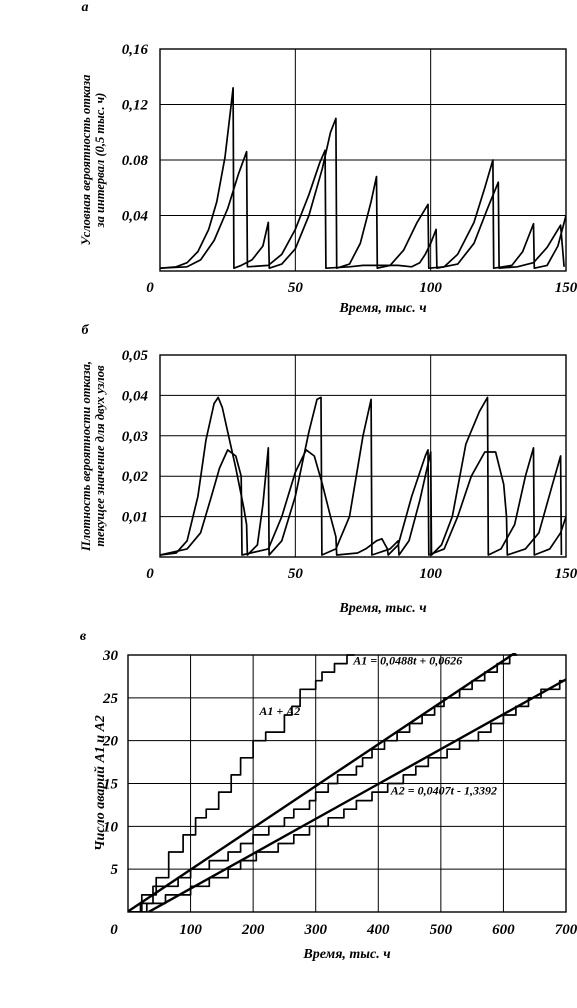 This screenshot has width=577, height=1008. I want to click on y-tick-label: 0,16, so click(135, 50).